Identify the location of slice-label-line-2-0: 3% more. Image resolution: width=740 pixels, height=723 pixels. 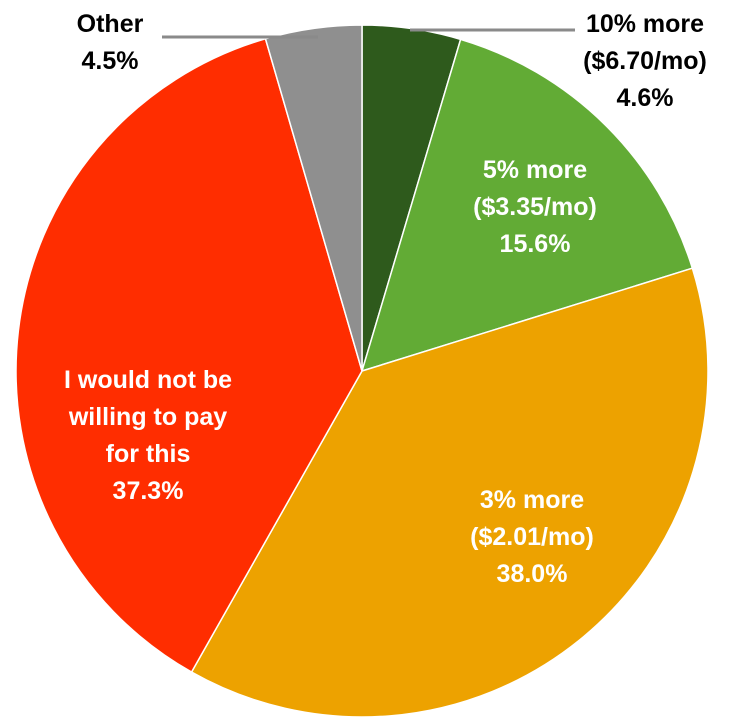
(532, 500).